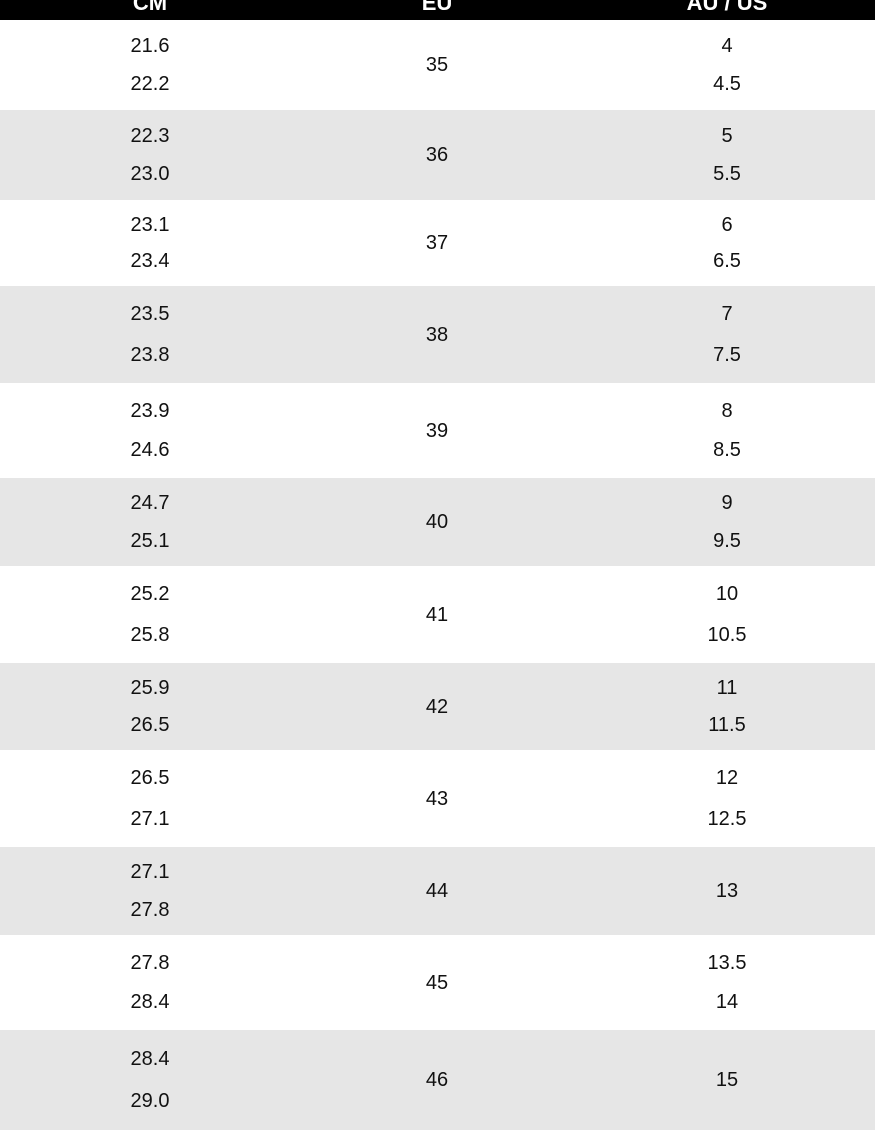 The width and height of the screenshot is (875, 1130). What do you see at coordinates (727, 314) in the screenshot?
I see `cell-text: 7` at bounding box center [727, 314].